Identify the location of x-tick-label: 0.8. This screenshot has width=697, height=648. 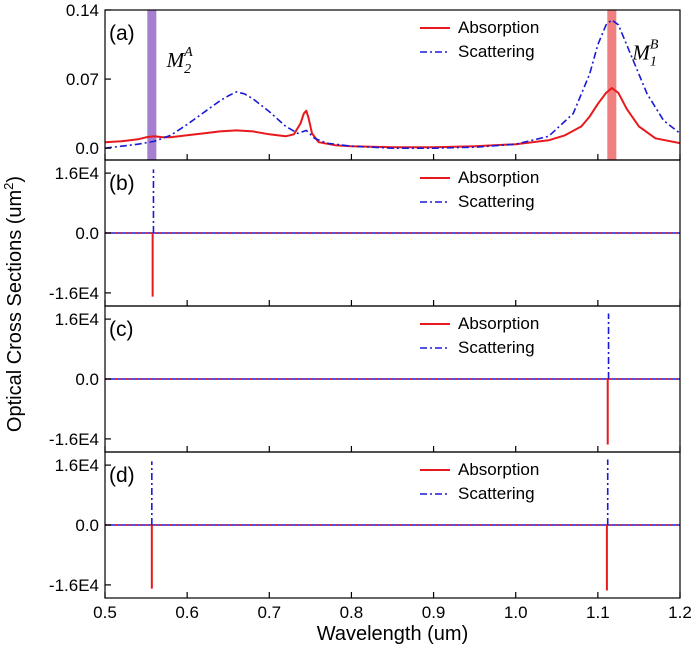
(352, 612).